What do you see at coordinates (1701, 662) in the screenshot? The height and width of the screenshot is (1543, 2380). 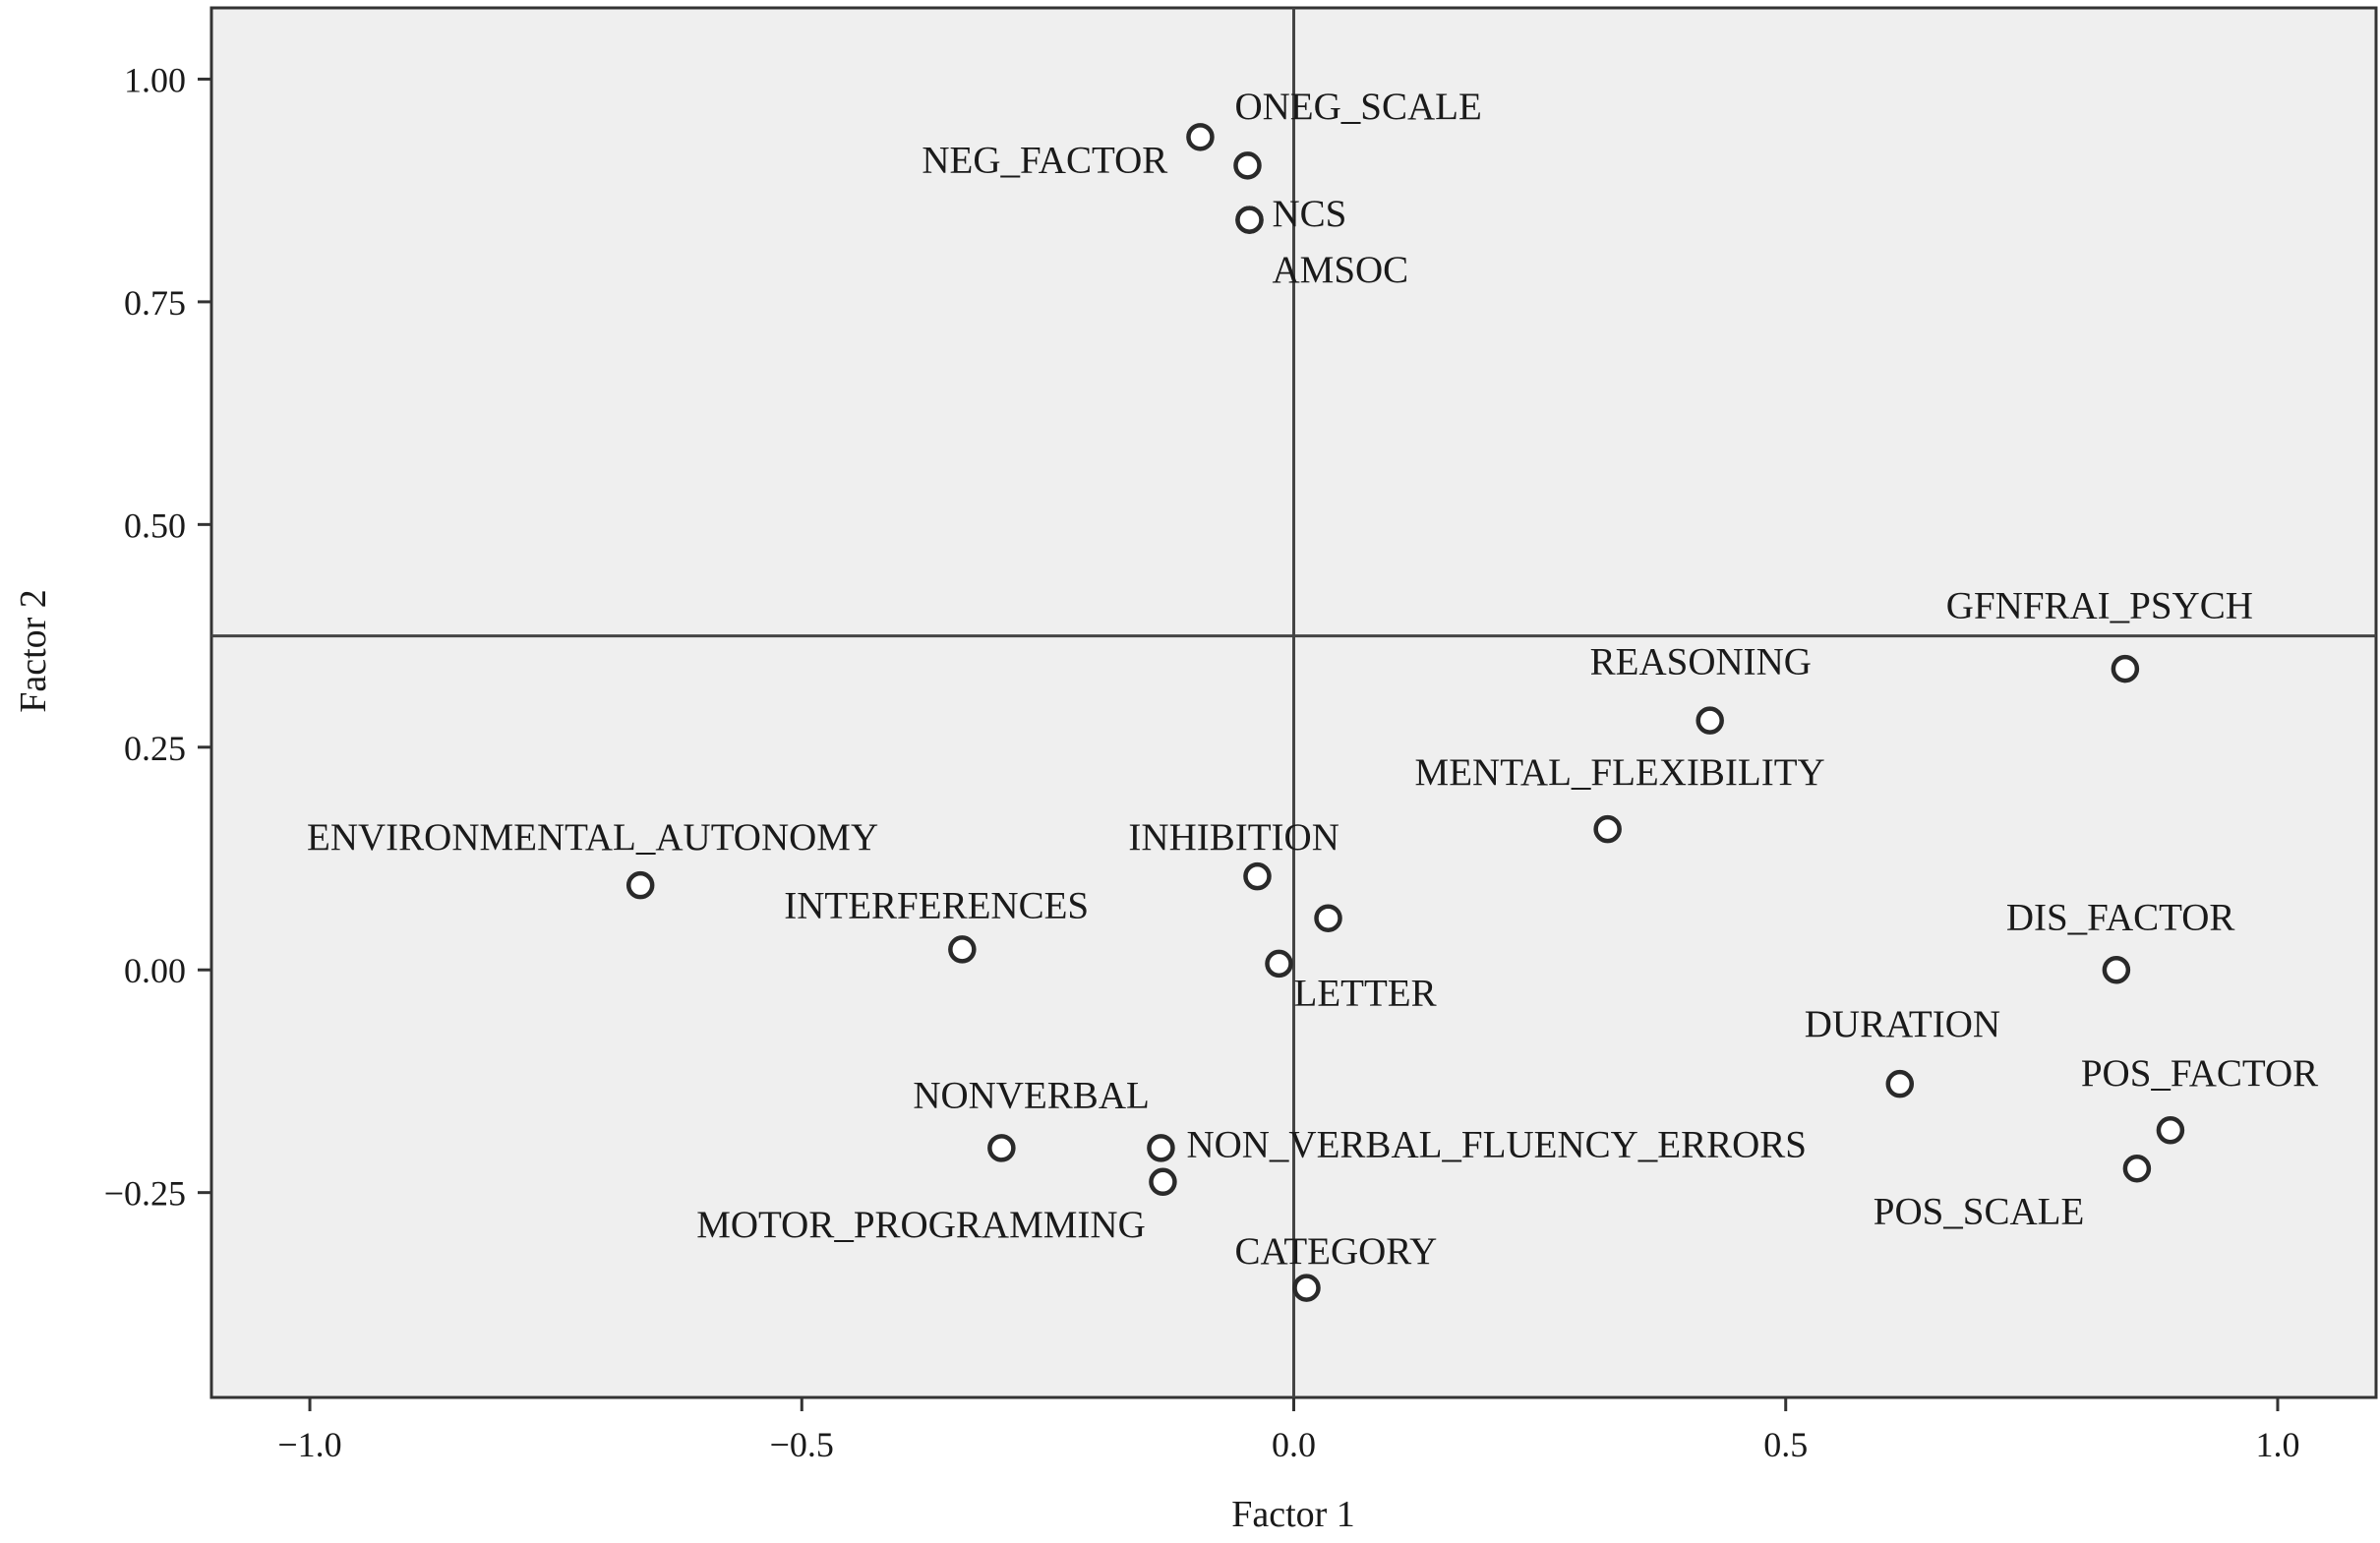 I see `point-label-5: REASONING` at bounding box center [1701, 662].